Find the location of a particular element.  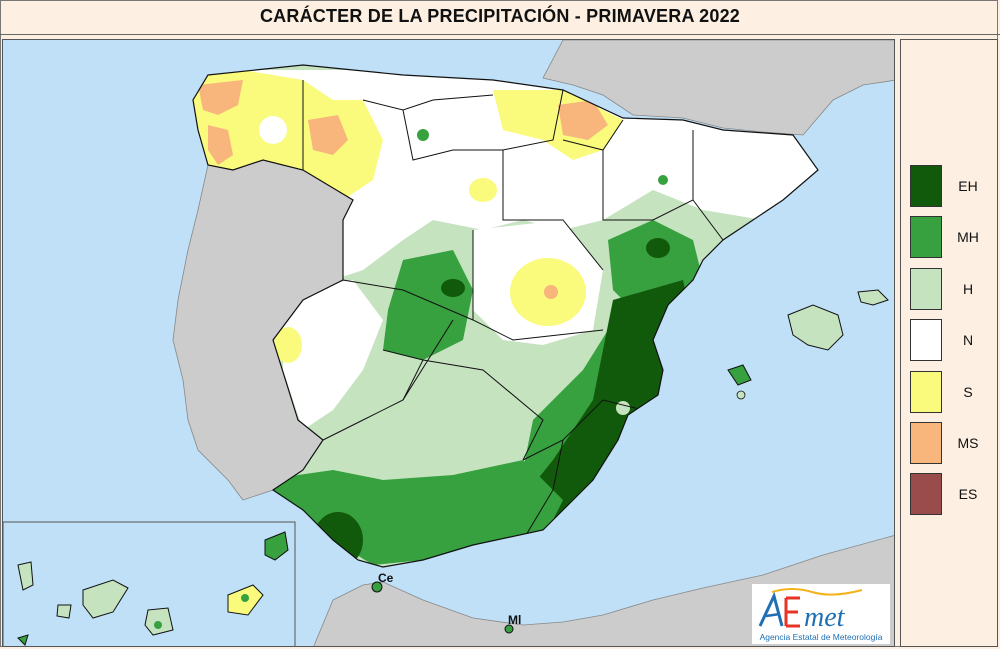

ceuta-label: Ce is located at coordinates (386, 578).